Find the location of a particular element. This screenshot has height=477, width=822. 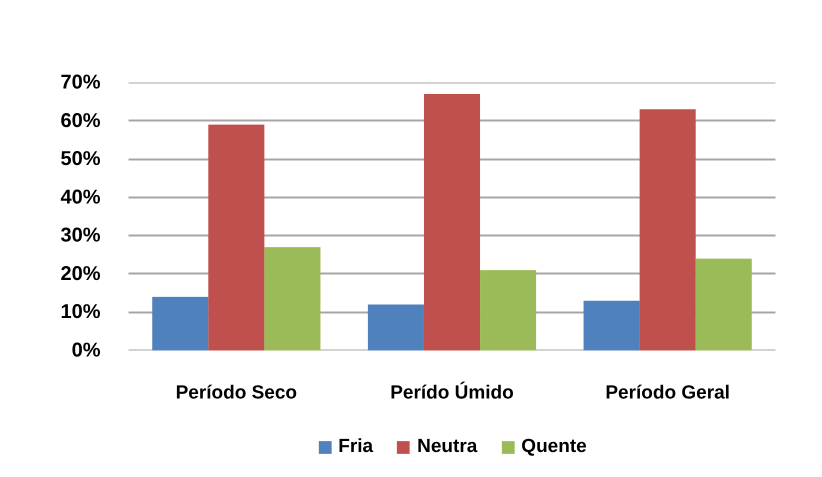

y-tick-label: 10% is located at coordinates (80, 312).